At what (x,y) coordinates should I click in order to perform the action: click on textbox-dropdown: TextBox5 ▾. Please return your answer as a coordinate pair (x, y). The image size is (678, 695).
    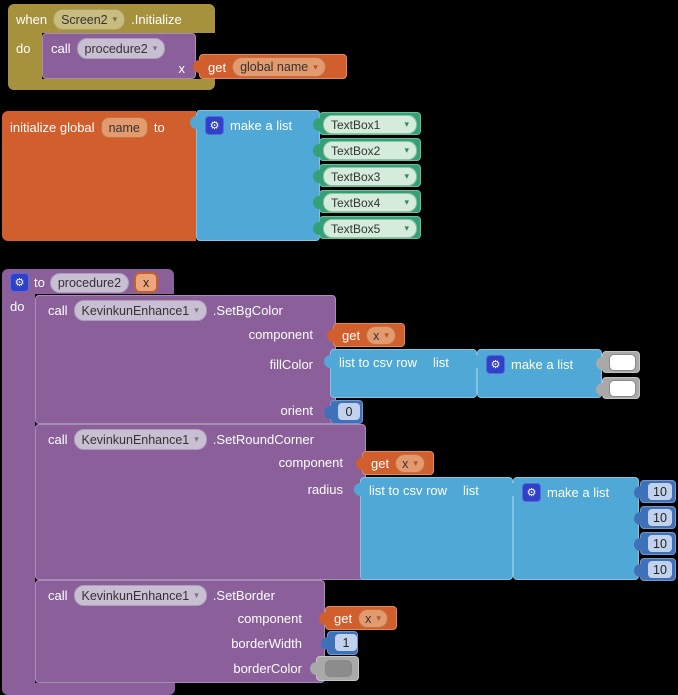
    Looking at the image, I should click on (370, 228).